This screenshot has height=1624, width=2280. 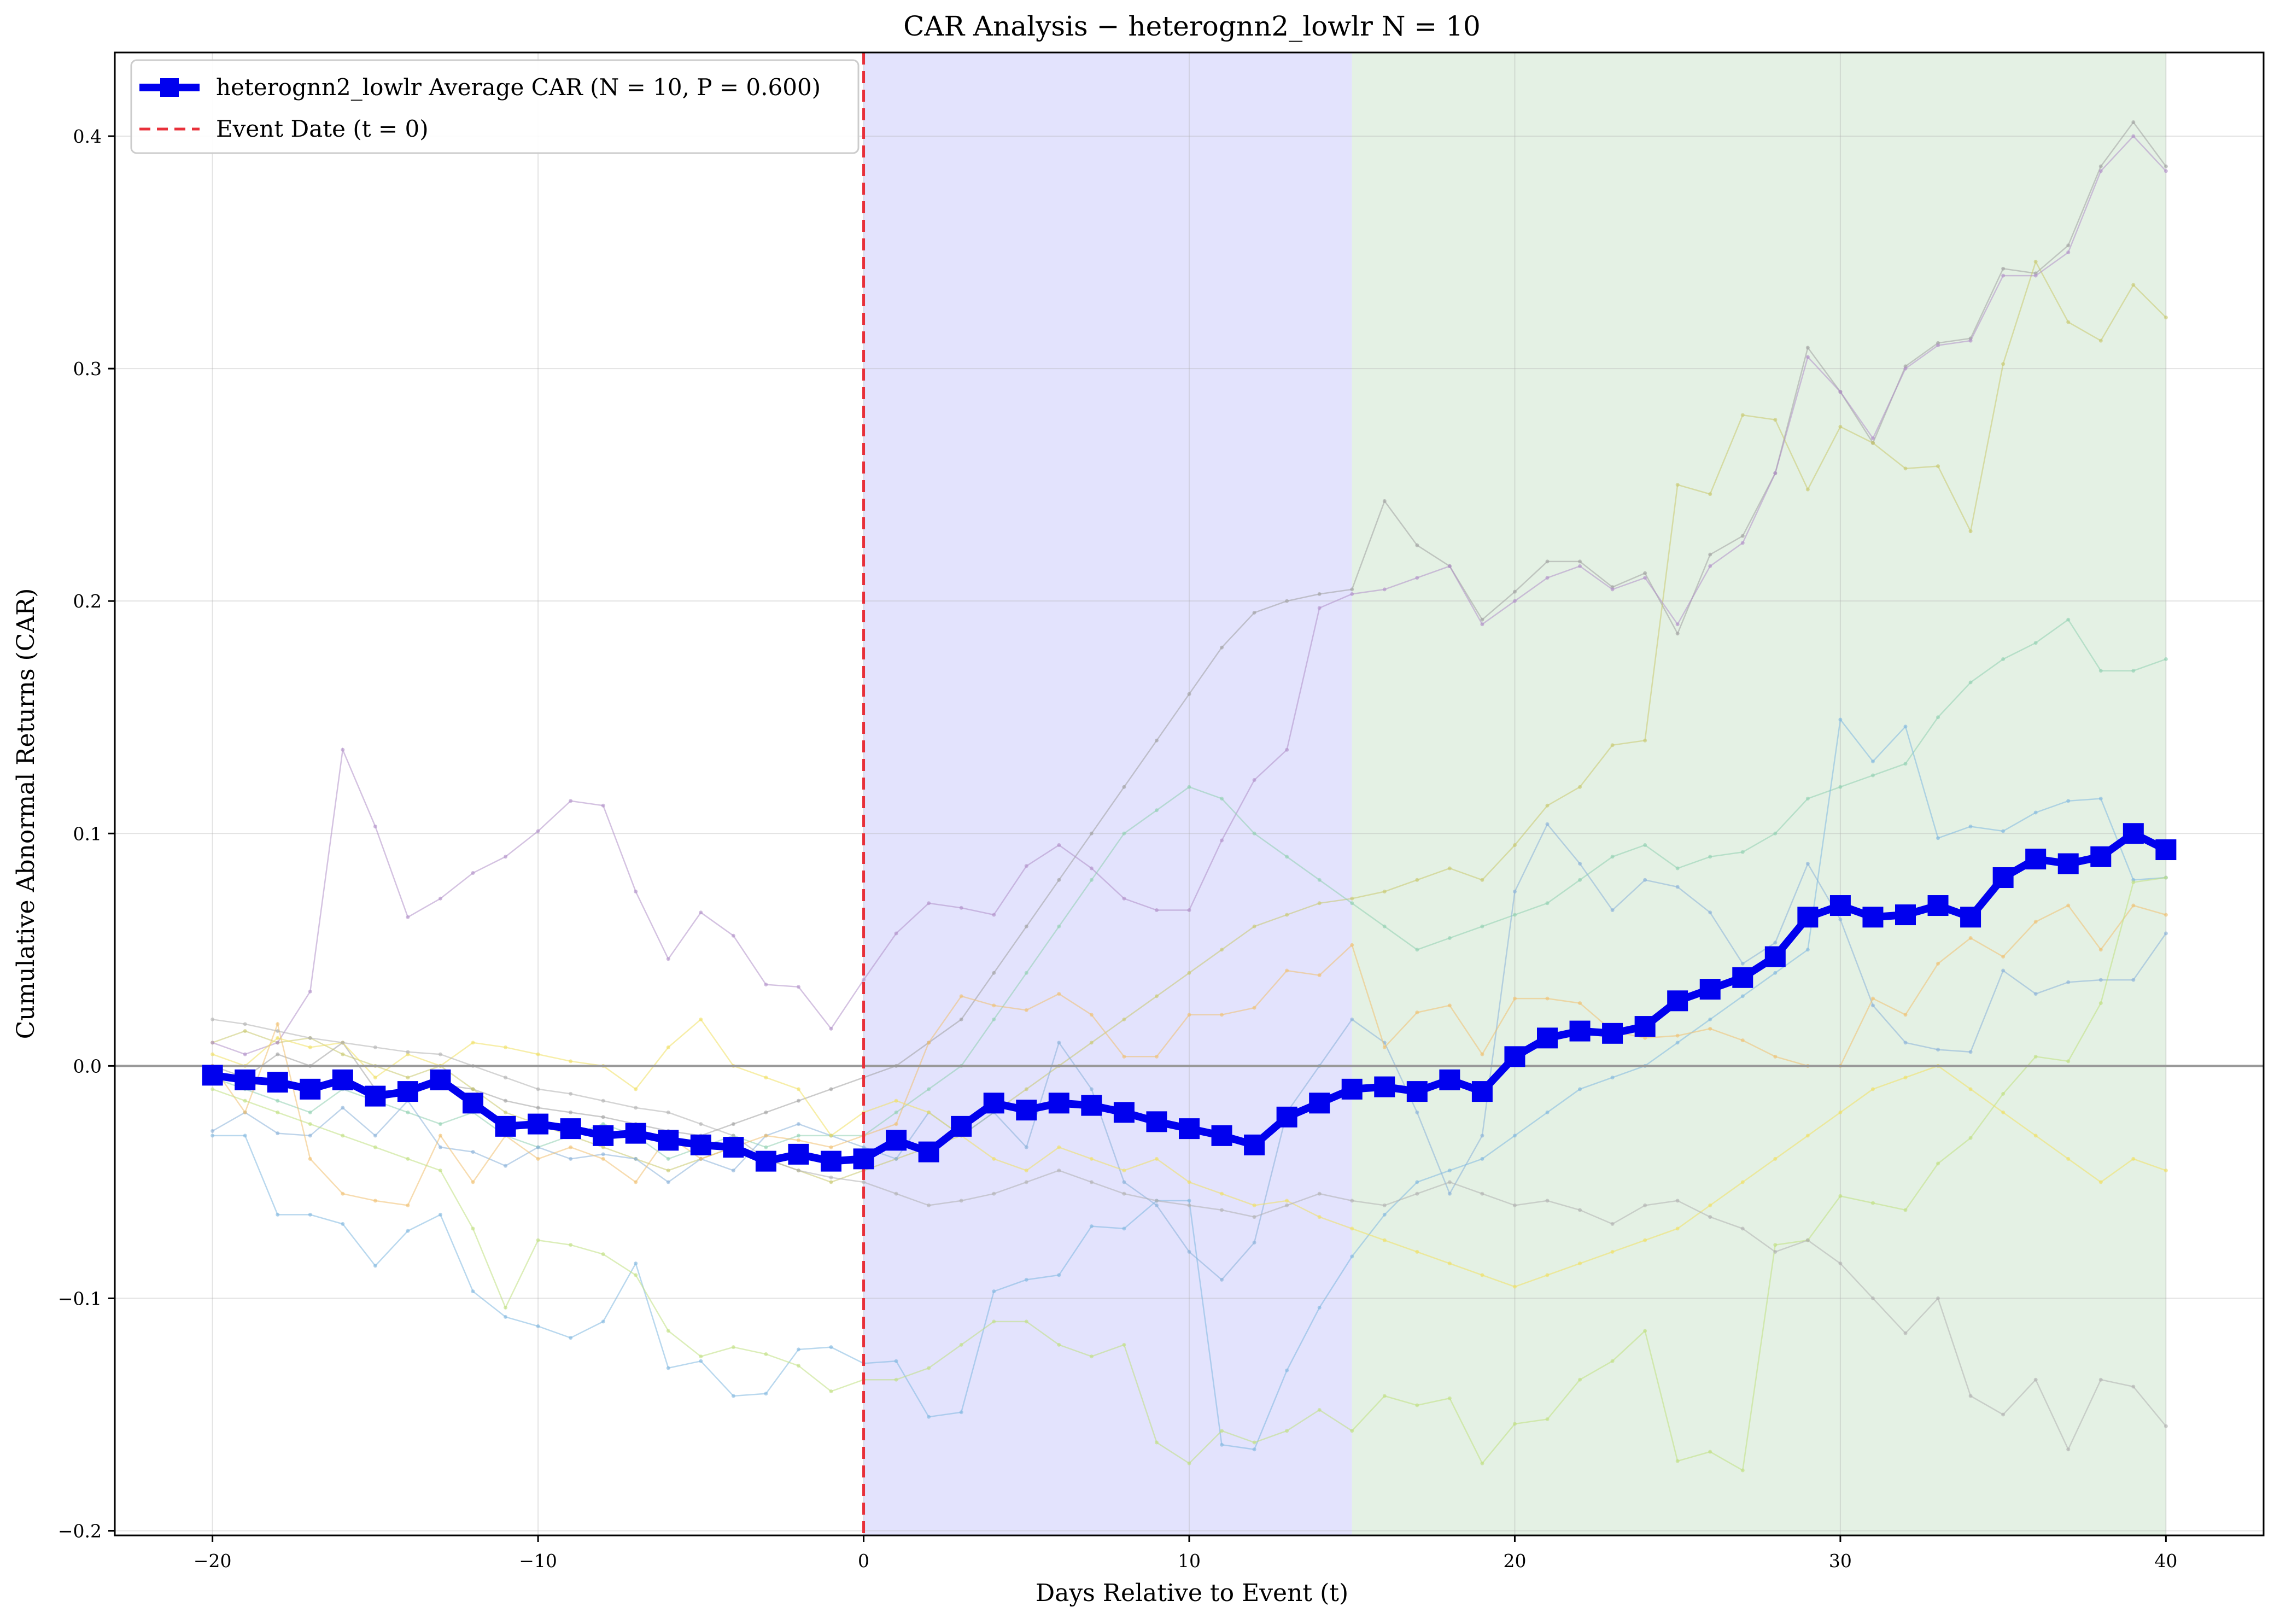 What do you see at coordinates (26, 813) in the screenshot?
I see `y-axis-title: Cumulative Abnormal Returns (CAR)` at bounding box center [26, 813].